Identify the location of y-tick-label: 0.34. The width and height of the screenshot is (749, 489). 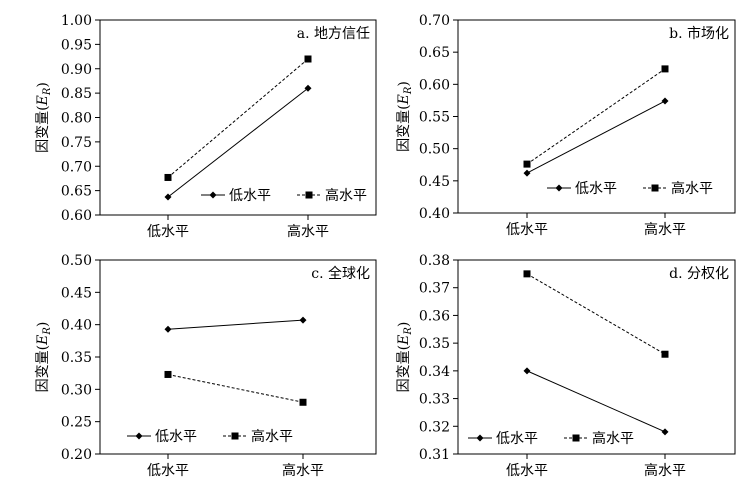
(434, 372).